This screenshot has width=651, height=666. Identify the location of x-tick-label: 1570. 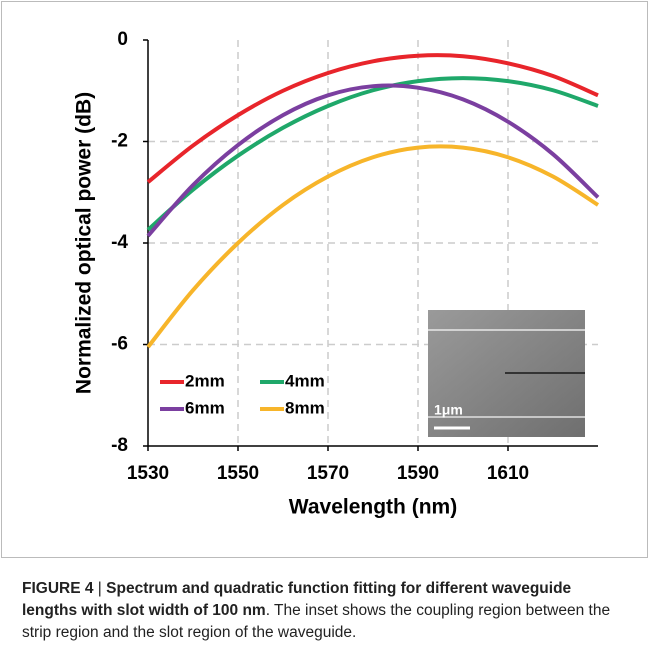
(328, 473).